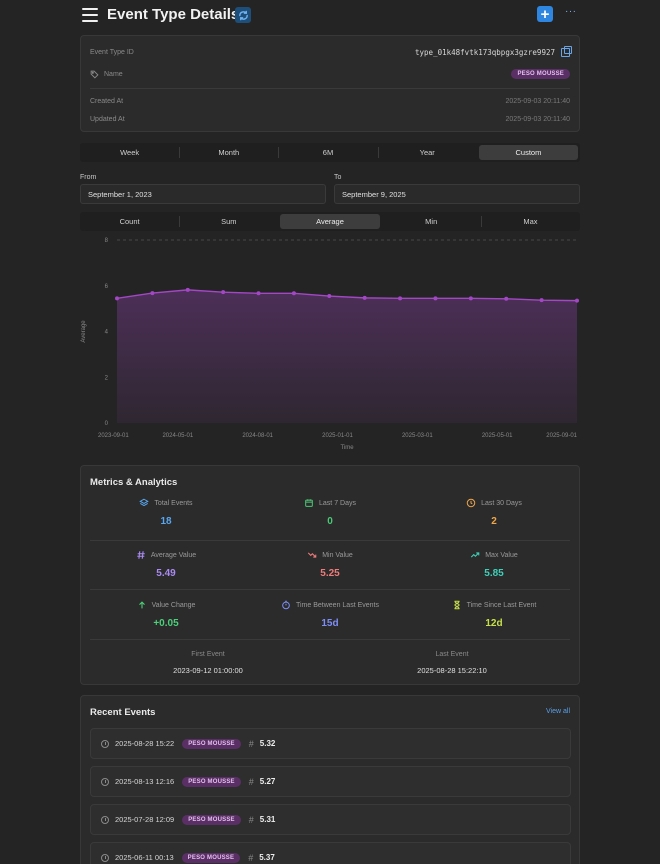 The width and height of the screenshot is (660, 864). Describe the element at coordinates (558, 711) in the screenshot. I see `view-all-link: View all` at that location.